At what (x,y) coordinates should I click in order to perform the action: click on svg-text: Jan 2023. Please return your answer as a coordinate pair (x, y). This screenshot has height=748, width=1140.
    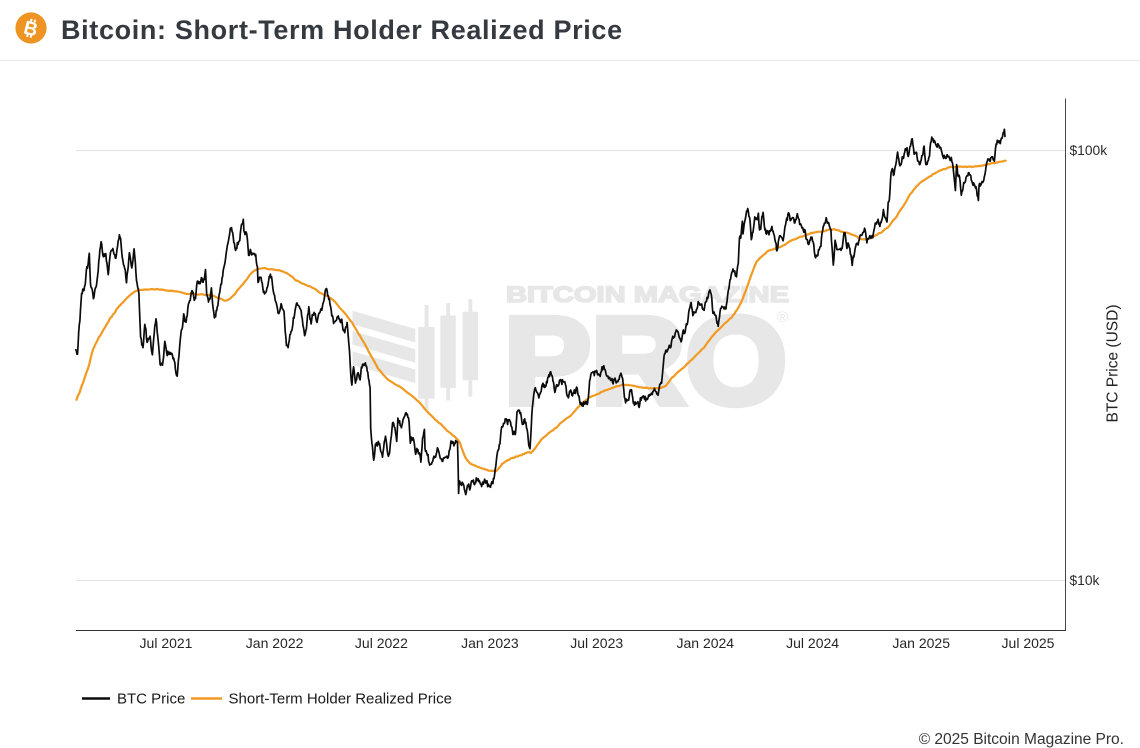
    Looking at the image, I should click on (490, 643).